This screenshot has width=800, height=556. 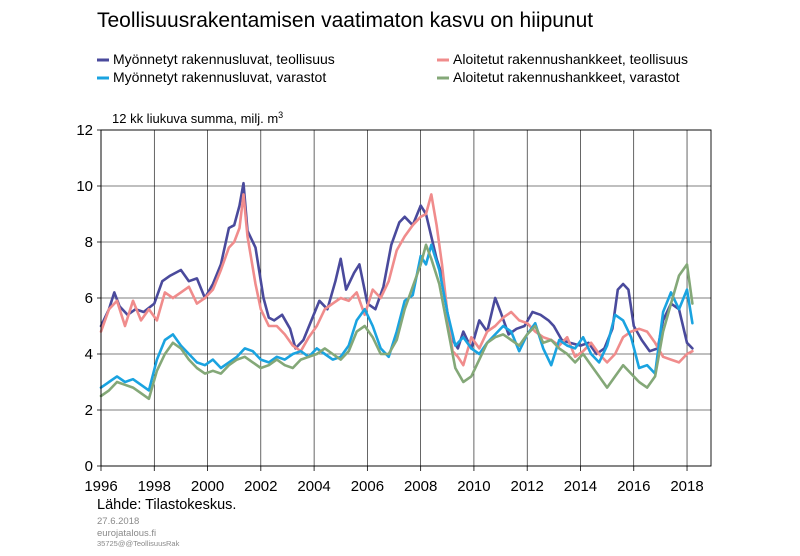 I want to click on legend-label-4: Aloitetut rakennushankkeet, varastot, so click(x=566, y=77).